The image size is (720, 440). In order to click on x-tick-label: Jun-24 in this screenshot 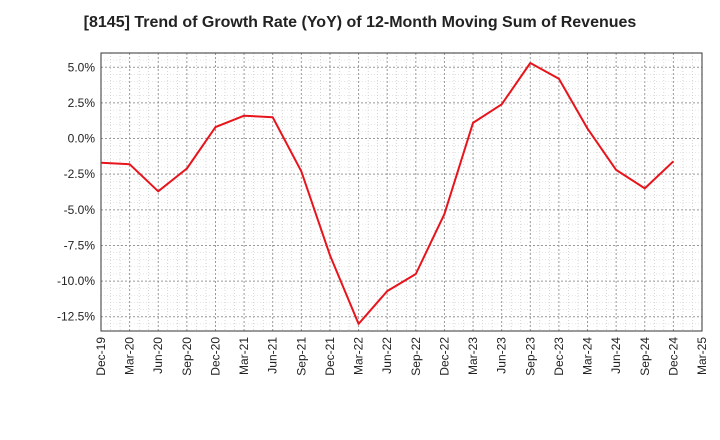, I will do `click(616, 355)`.